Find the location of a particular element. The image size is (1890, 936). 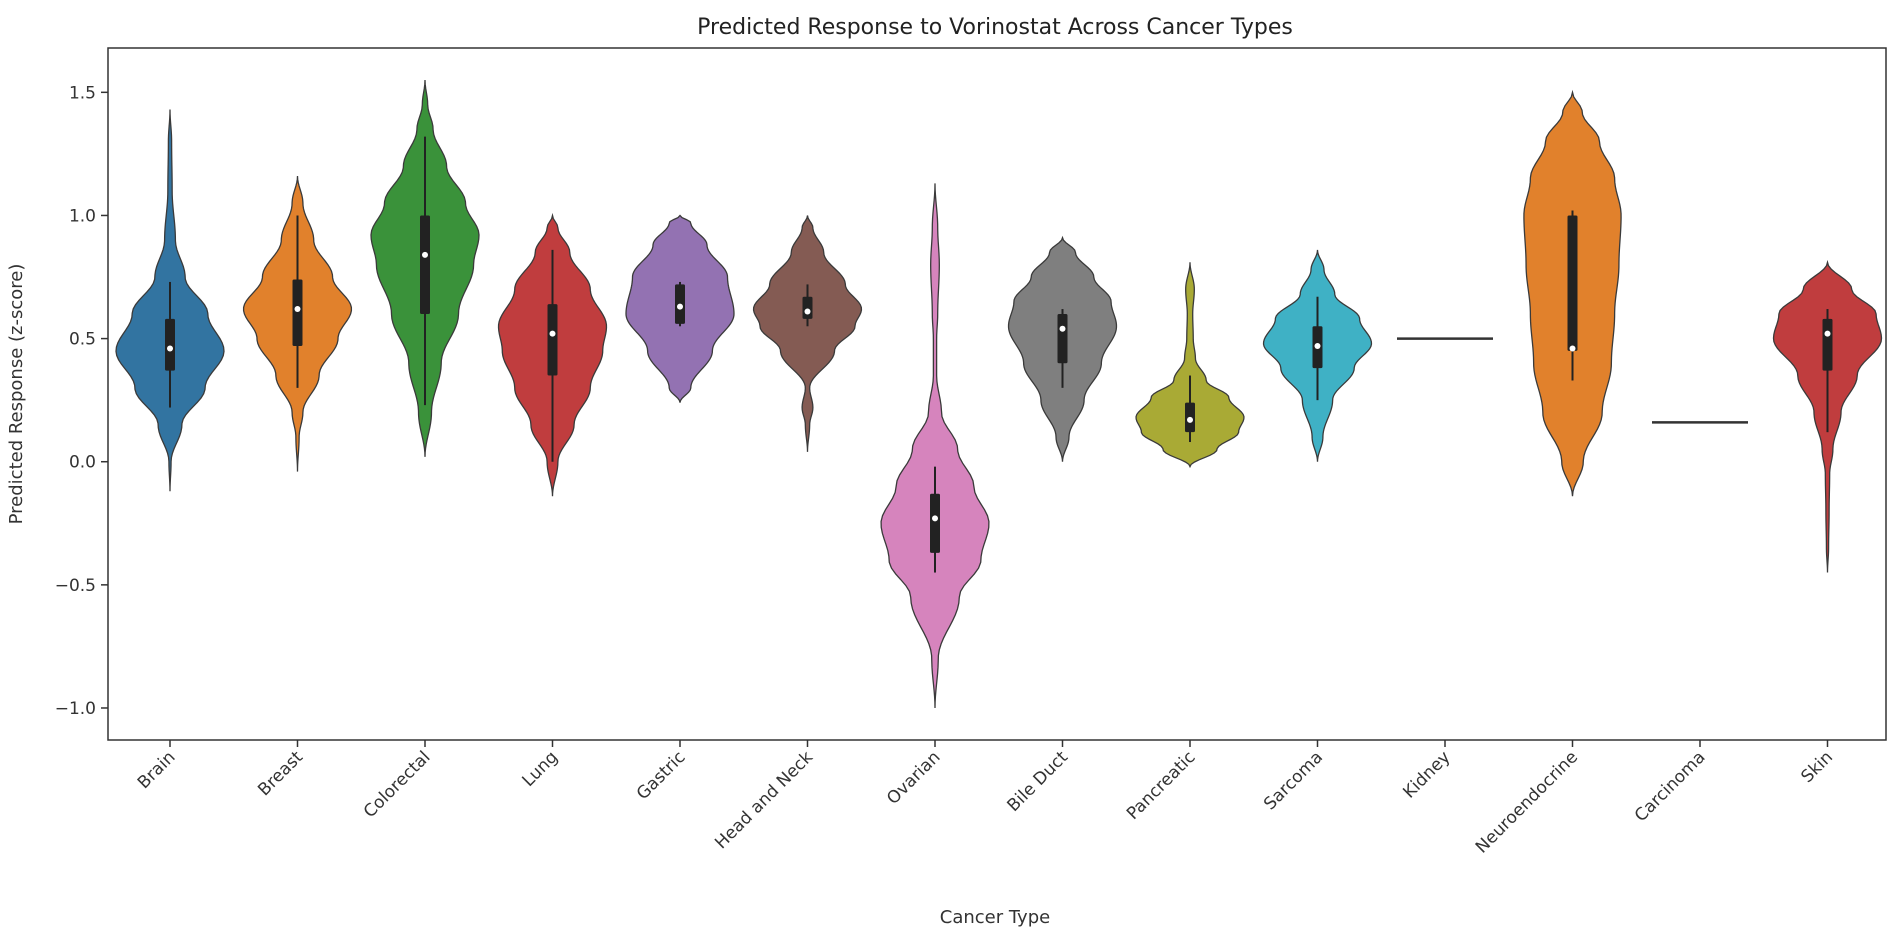

violin-ovarian is located at coordinates (935, 446).